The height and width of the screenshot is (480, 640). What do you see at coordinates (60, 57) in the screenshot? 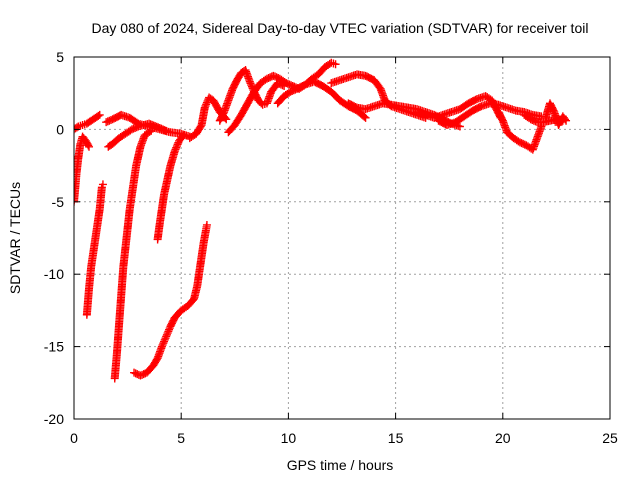
I see `y-tick-label: 5` at bounding box center [60, 57].